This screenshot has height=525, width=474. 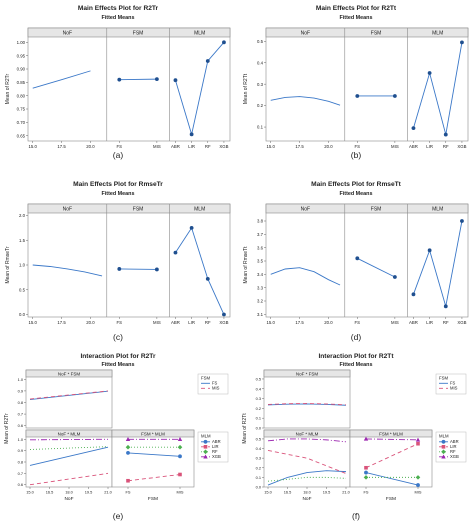 What do you see at coordinates (20, 484) in the screenshot?
I see `y-tick-label: 0.6` at bounding box center [20, 484].